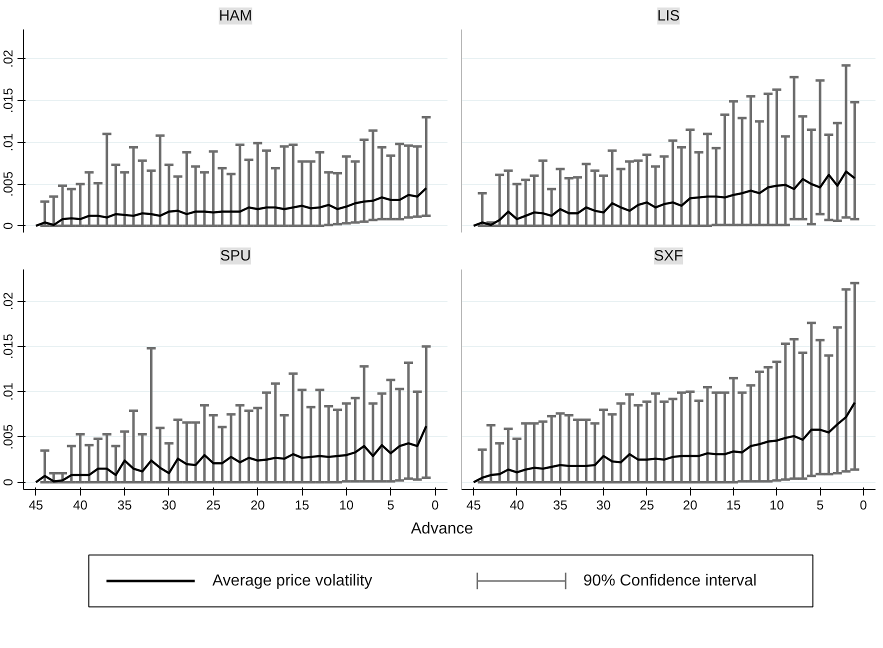 This screenshot has height=648, width=883. Describe the element at coordinates (670, 581) in the screenshot. I see `text: 90% Confidence interval` at that location.